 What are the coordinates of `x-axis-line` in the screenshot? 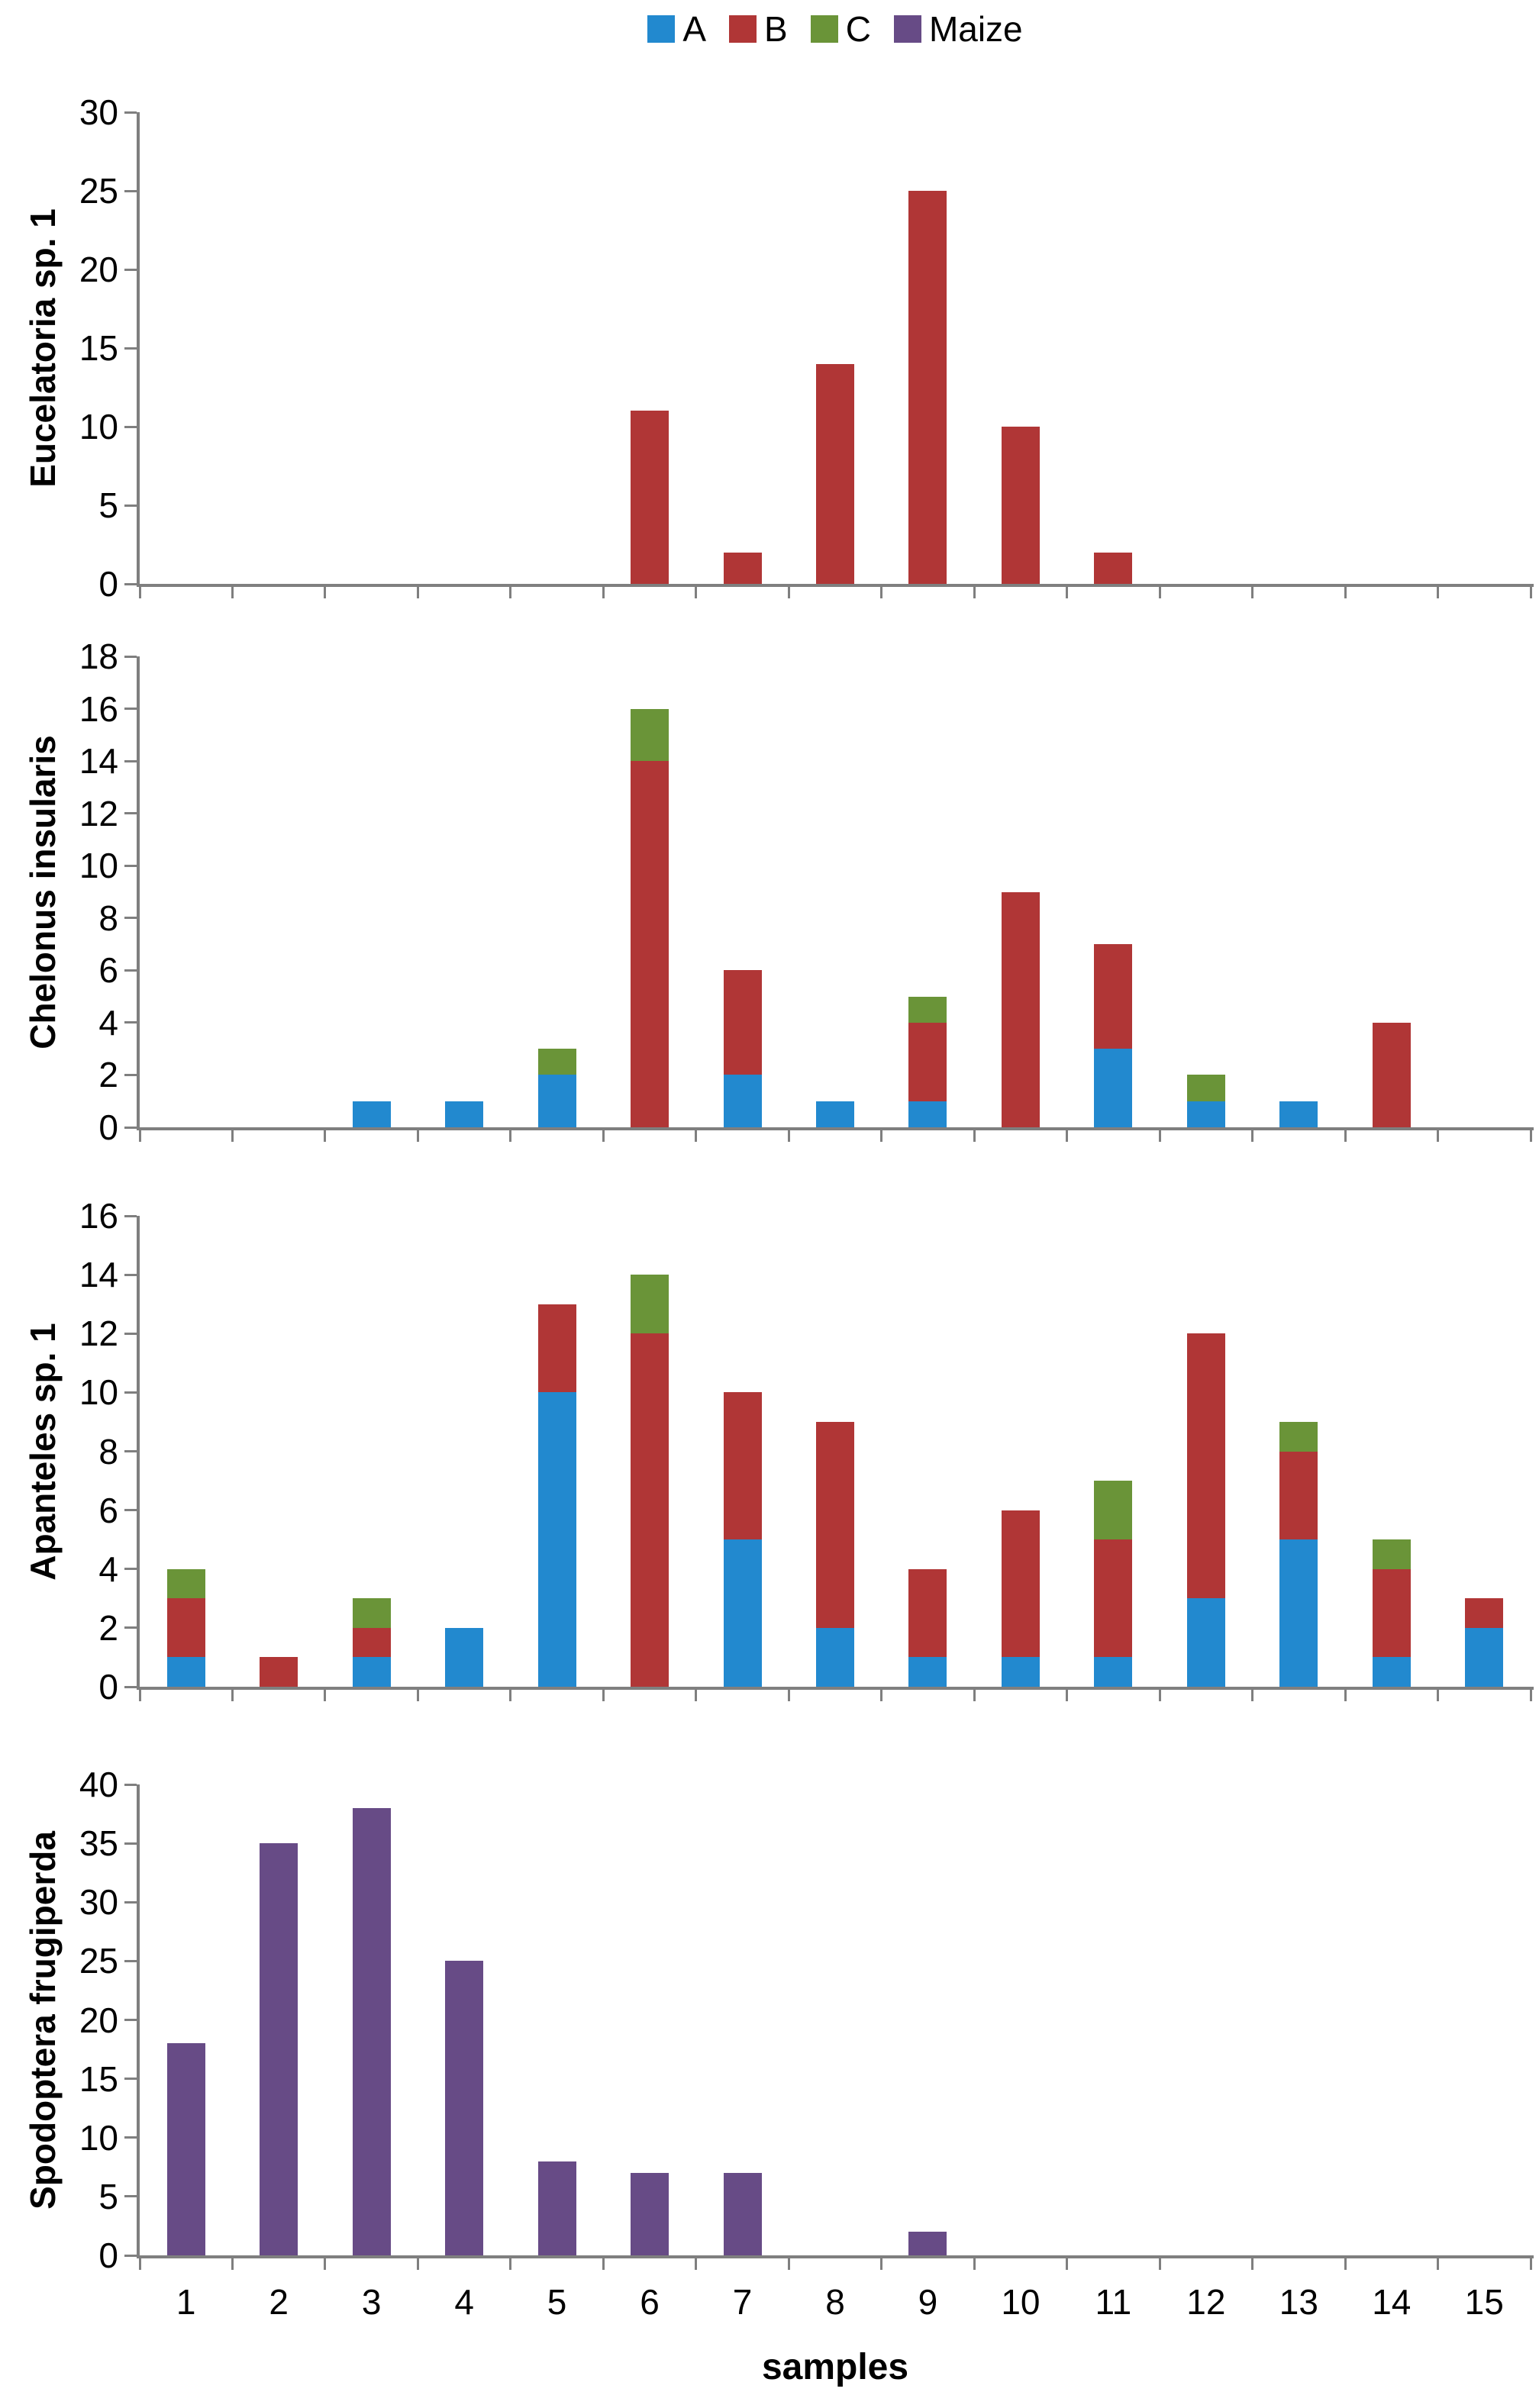 It's located at (835, 1689).